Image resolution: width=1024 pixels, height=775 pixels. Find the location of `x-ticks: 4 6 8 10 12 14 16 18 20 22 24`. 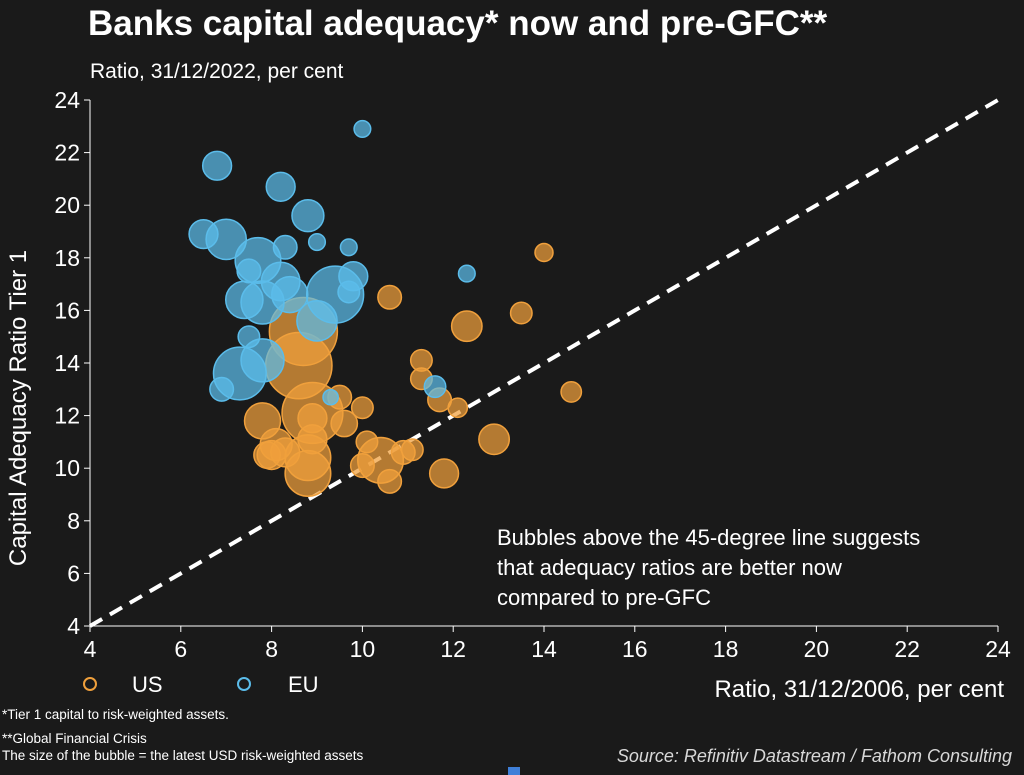

x-ticks: 4 6 8 10 12 14 16 18 20 22 24 is located at coordinates (547, 644).